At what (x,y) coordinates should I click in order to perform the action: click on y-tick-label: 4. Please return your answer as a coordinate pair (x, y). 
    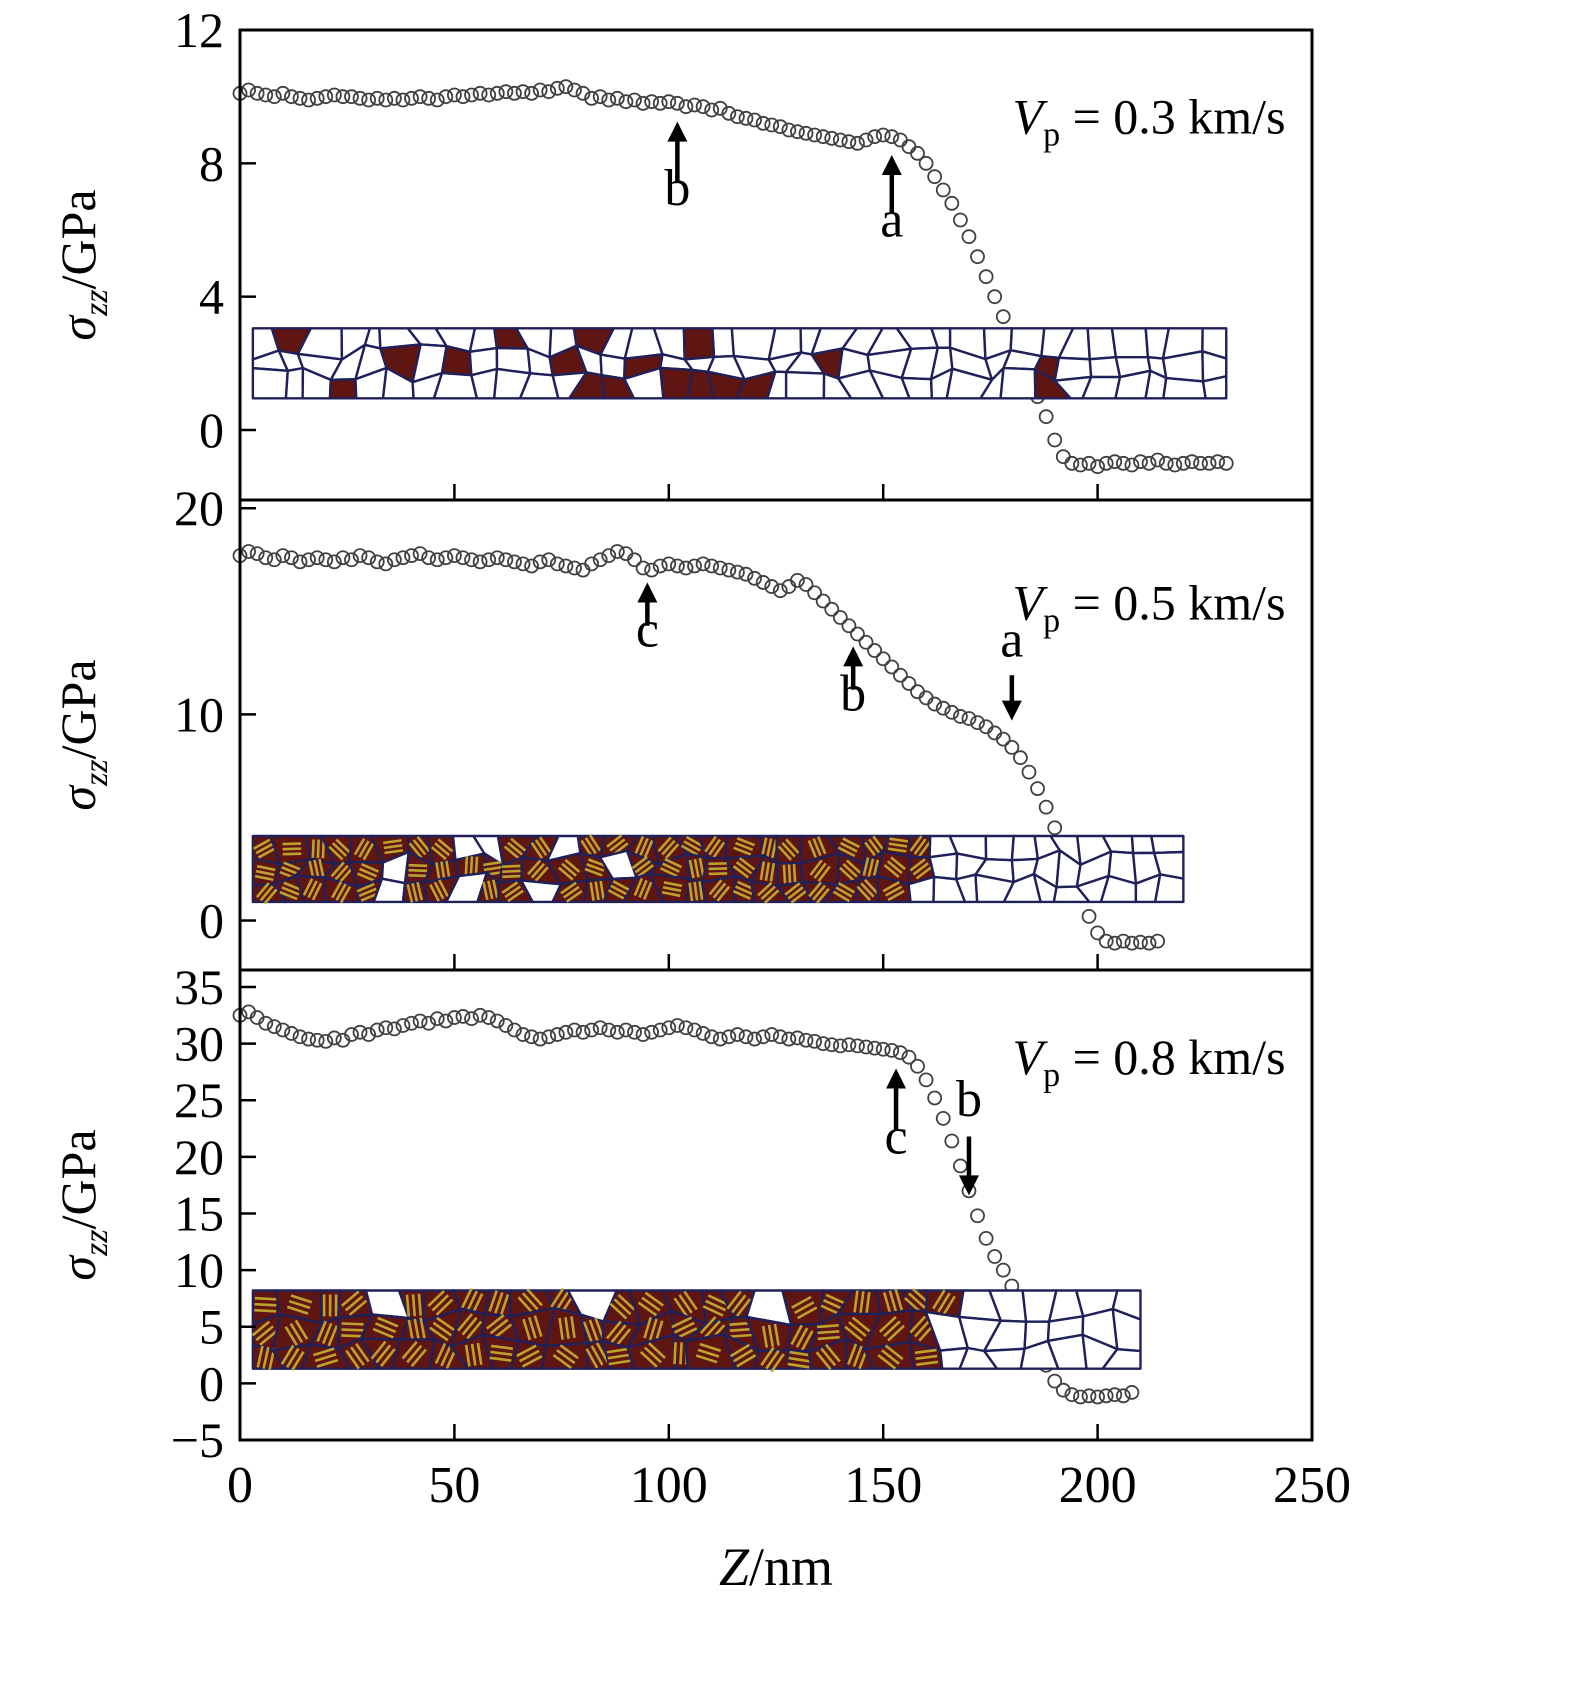
    Looking at the image, I should click on (211, 297).